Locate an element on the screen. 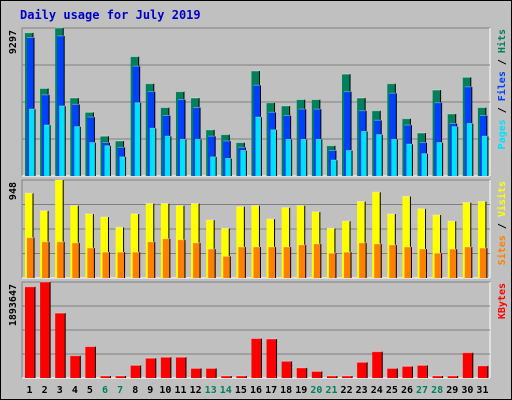  legend-kbytes: KBytes is located at coordinates (502, 301).